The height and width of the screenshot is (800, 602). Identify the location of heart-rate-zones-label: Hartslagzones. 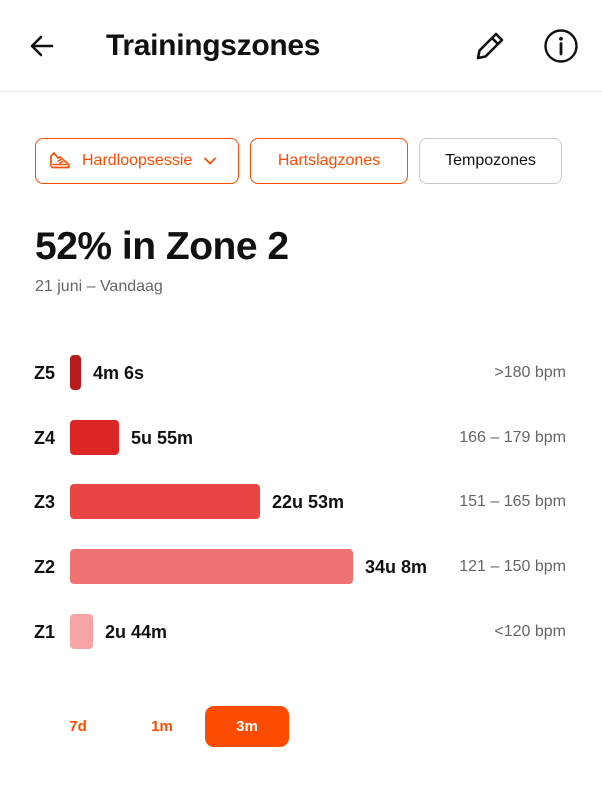
(329, 160).